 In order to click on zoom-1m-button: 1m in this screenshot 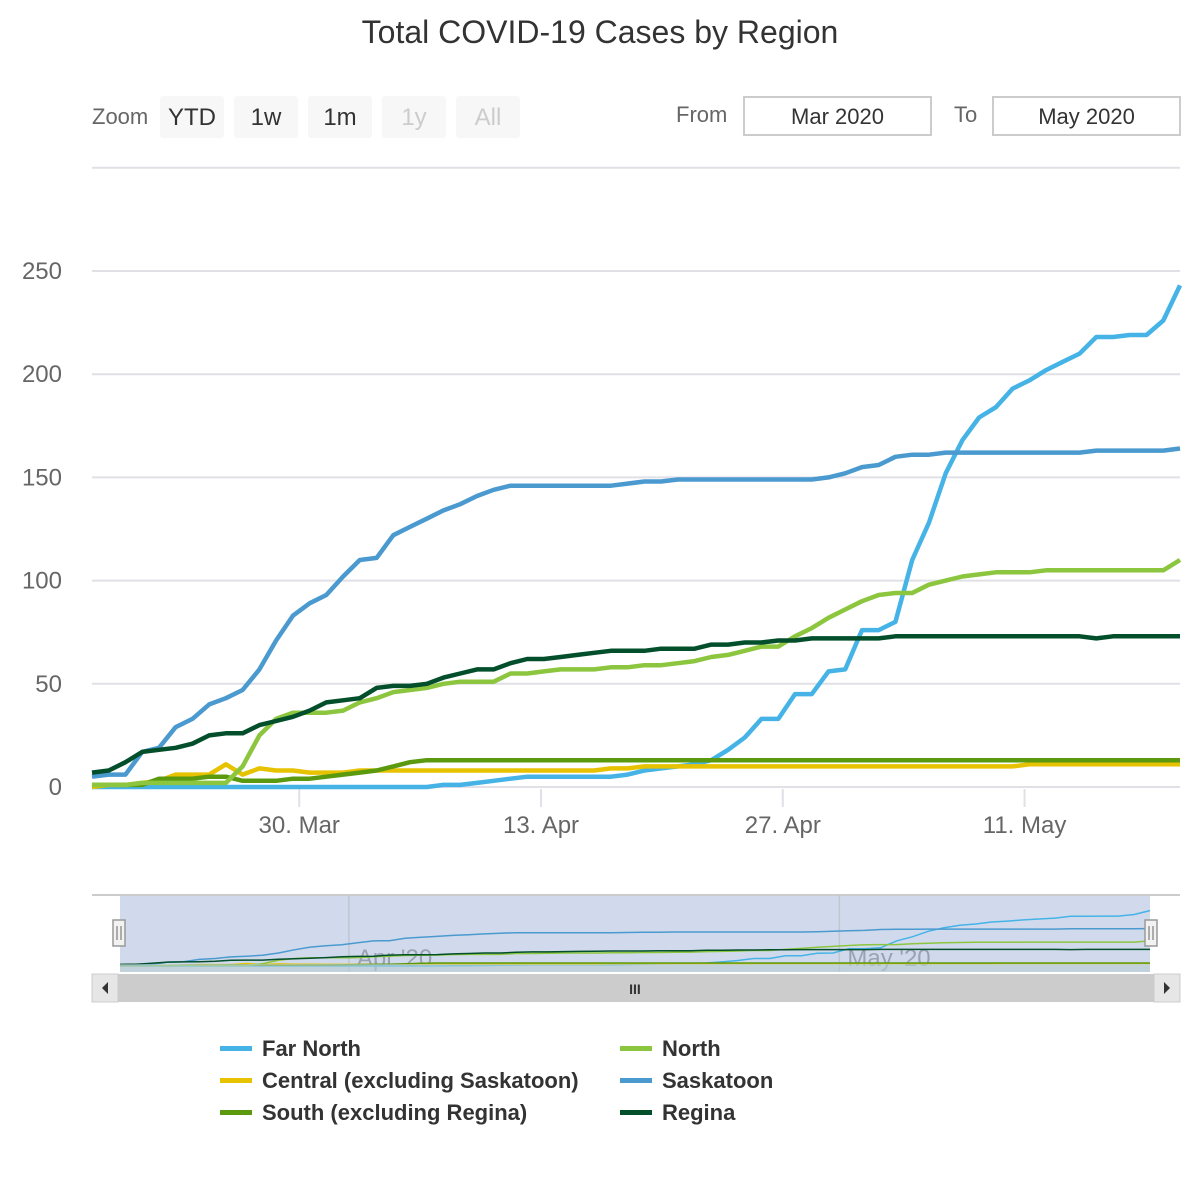, I will do `click(340, 117)`.